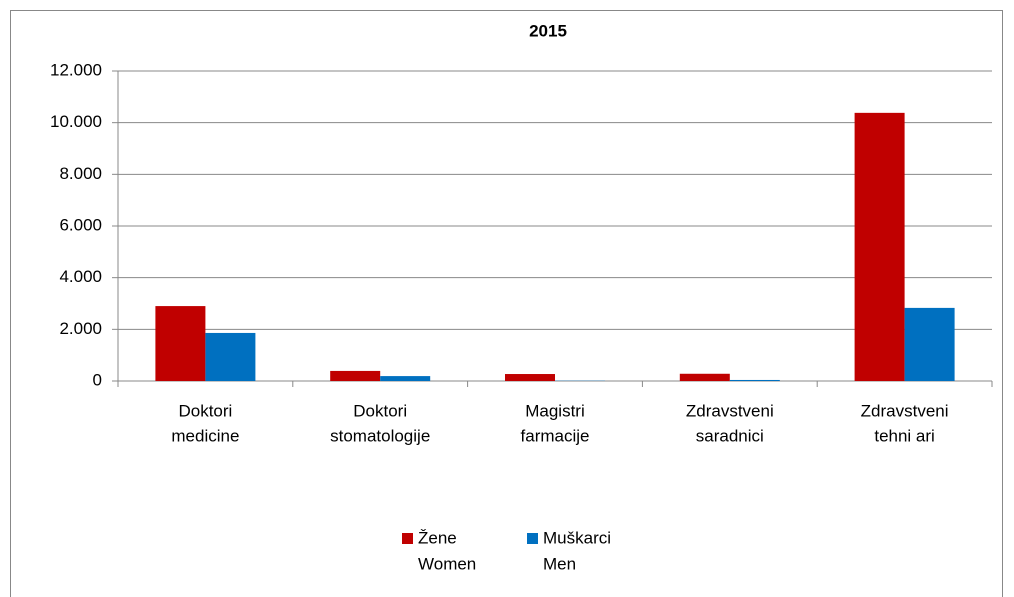  I want to click on legend-label: Žene, so click(437, 537).